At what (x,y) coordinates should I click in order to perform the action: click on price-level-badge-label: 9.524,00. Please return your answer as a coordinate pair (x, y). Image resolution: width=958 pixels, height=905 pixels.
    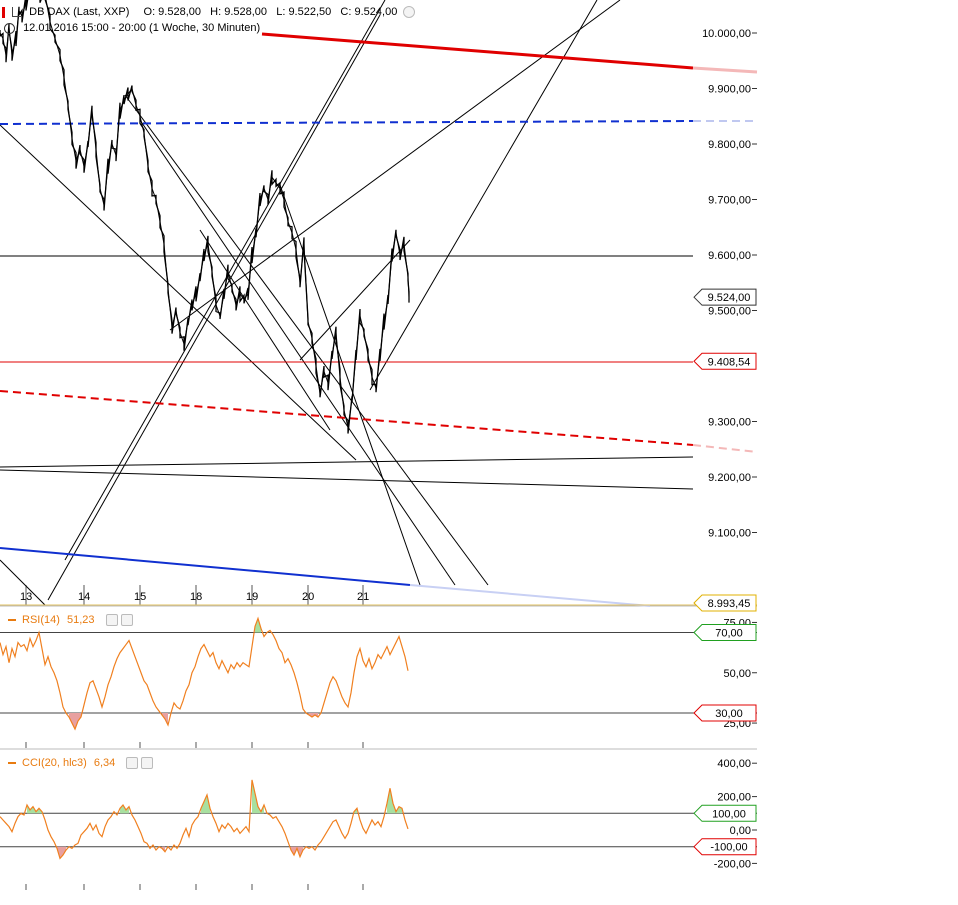
    Looking at the image, I should click on (729, 298).